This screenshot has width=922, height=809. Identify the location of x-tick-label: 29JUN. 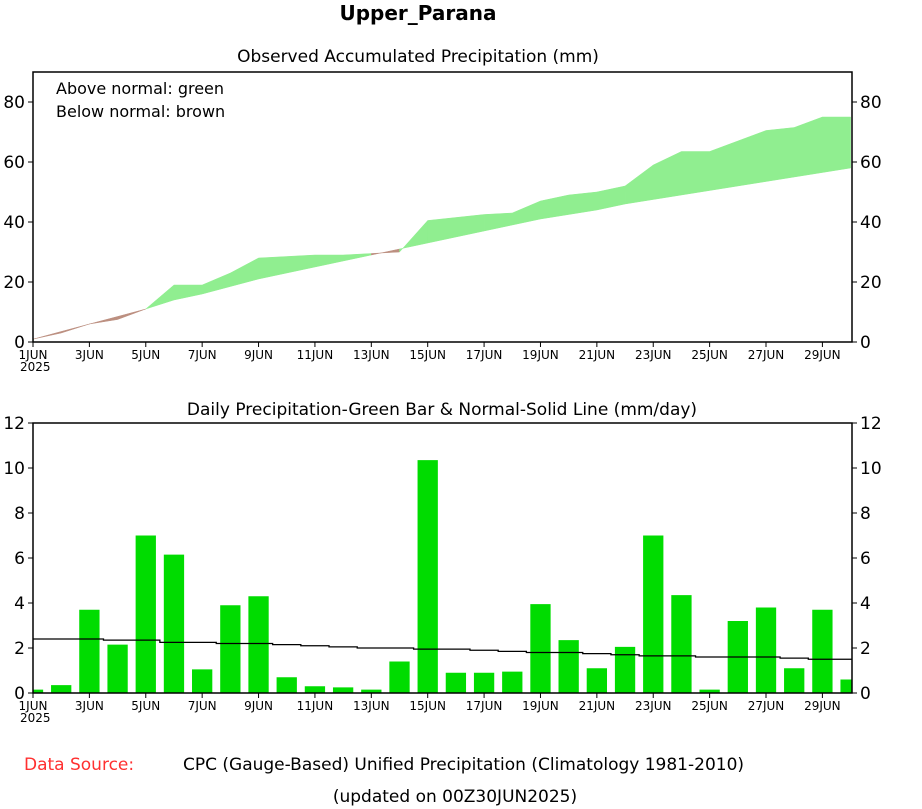
(822, 355).